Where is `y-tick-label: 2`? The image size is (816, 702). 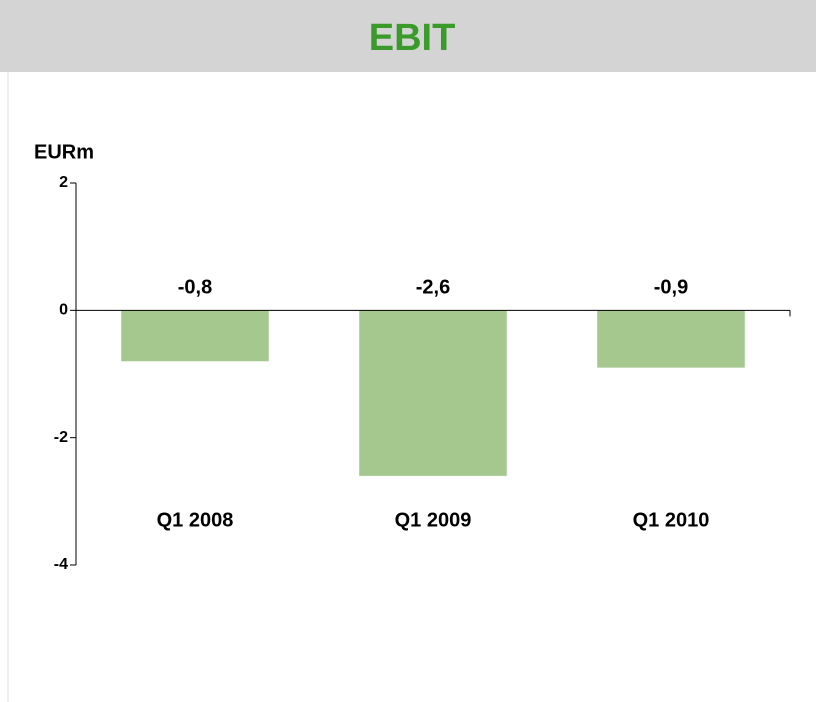 y-tick-label: 2 is located at coordinates (63, 182).